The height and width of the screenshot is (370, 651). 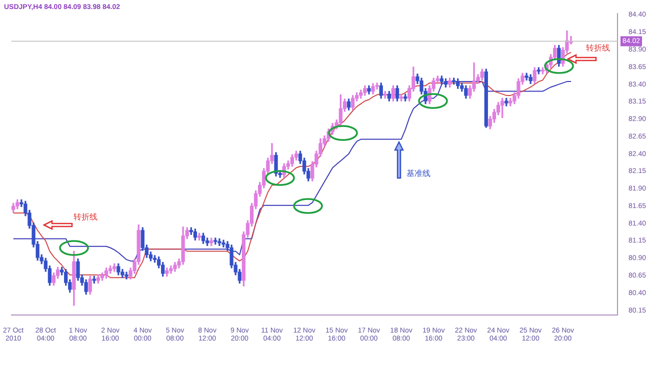 What do you see at coordinates (86, 217) in the screenshot?
I see `annotation: 转折线` at bounding box center [86, 217].